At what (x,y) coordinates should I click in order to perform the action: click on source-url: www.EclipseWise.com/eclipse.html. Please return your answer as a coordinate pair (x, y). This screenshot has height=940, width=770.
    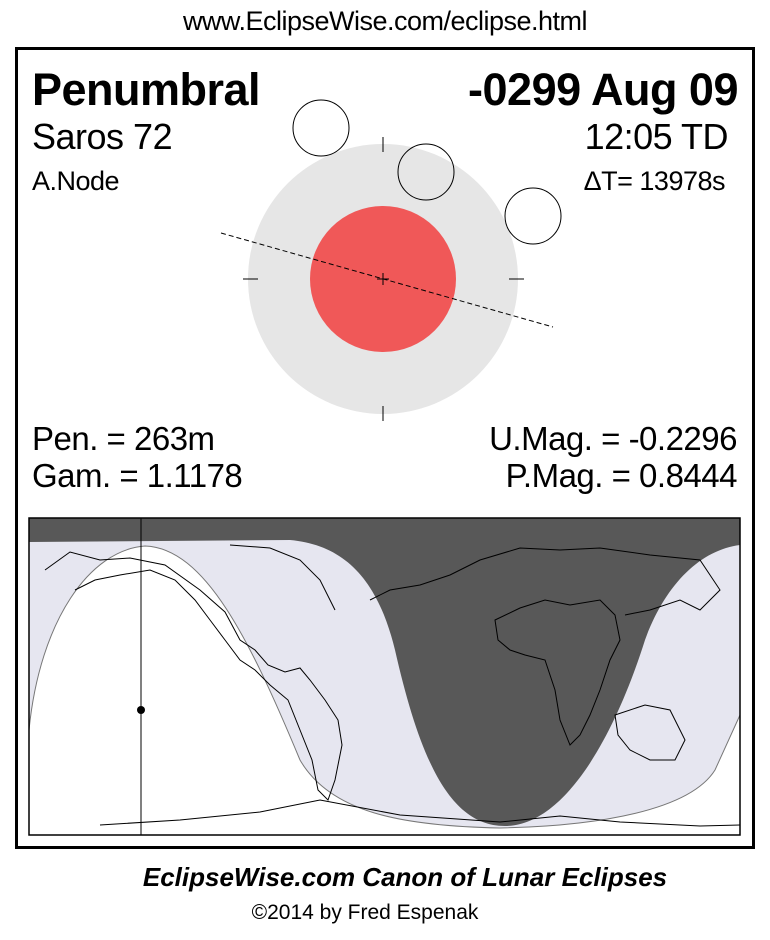
    Looking at the image, I should click on (385, 21).